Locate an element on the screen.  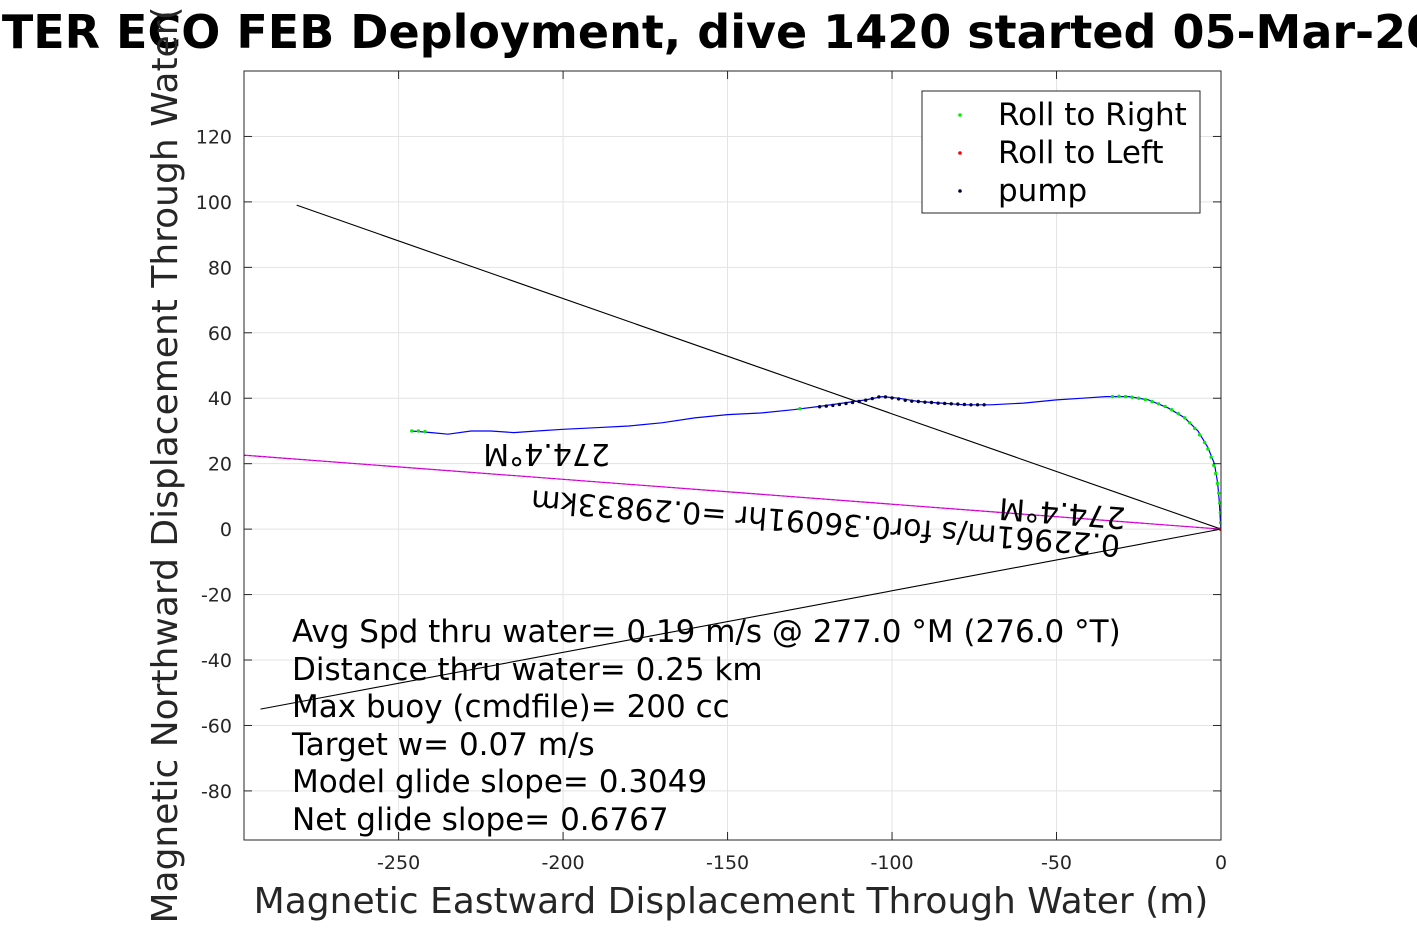
stats-line-target-w: Target w= 0.07 m/s is located at coordinates (443, 745).